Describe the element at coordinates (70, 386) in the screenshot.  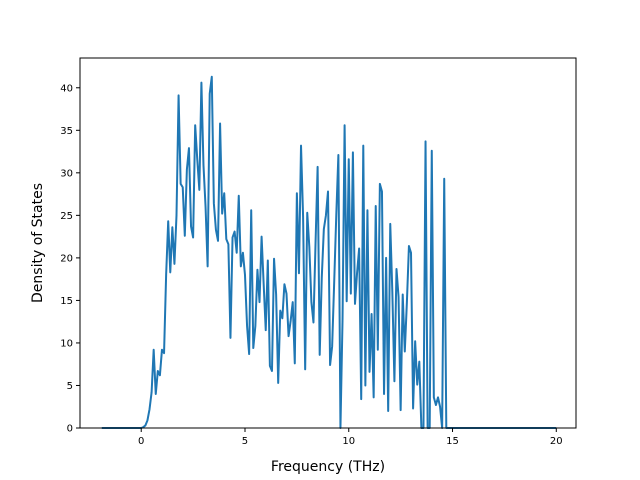
I see `y-tick-label: 5` at that location.